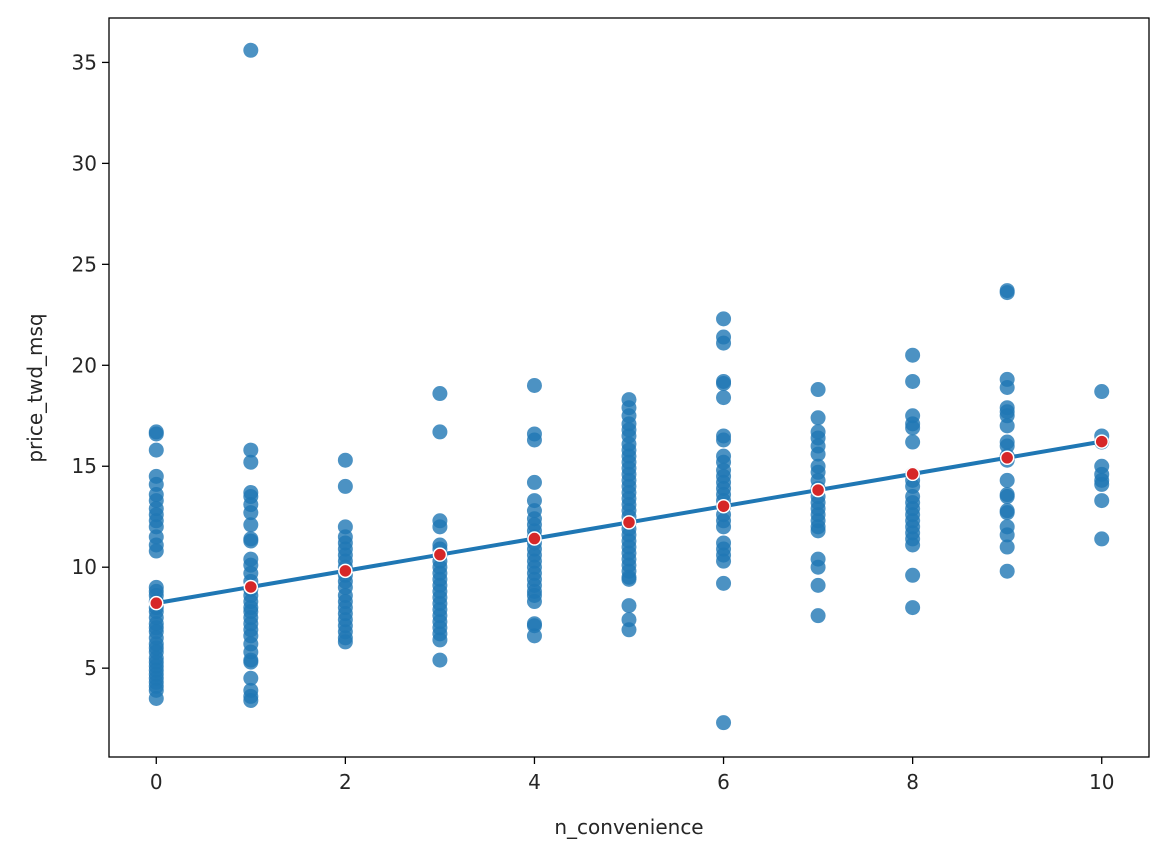 Image resolution: width=1169 pixels, height=858 pixels. Describe the element at coordinates (345, 782) in the screenshot. I see `x-tick-label: 2` at that location.